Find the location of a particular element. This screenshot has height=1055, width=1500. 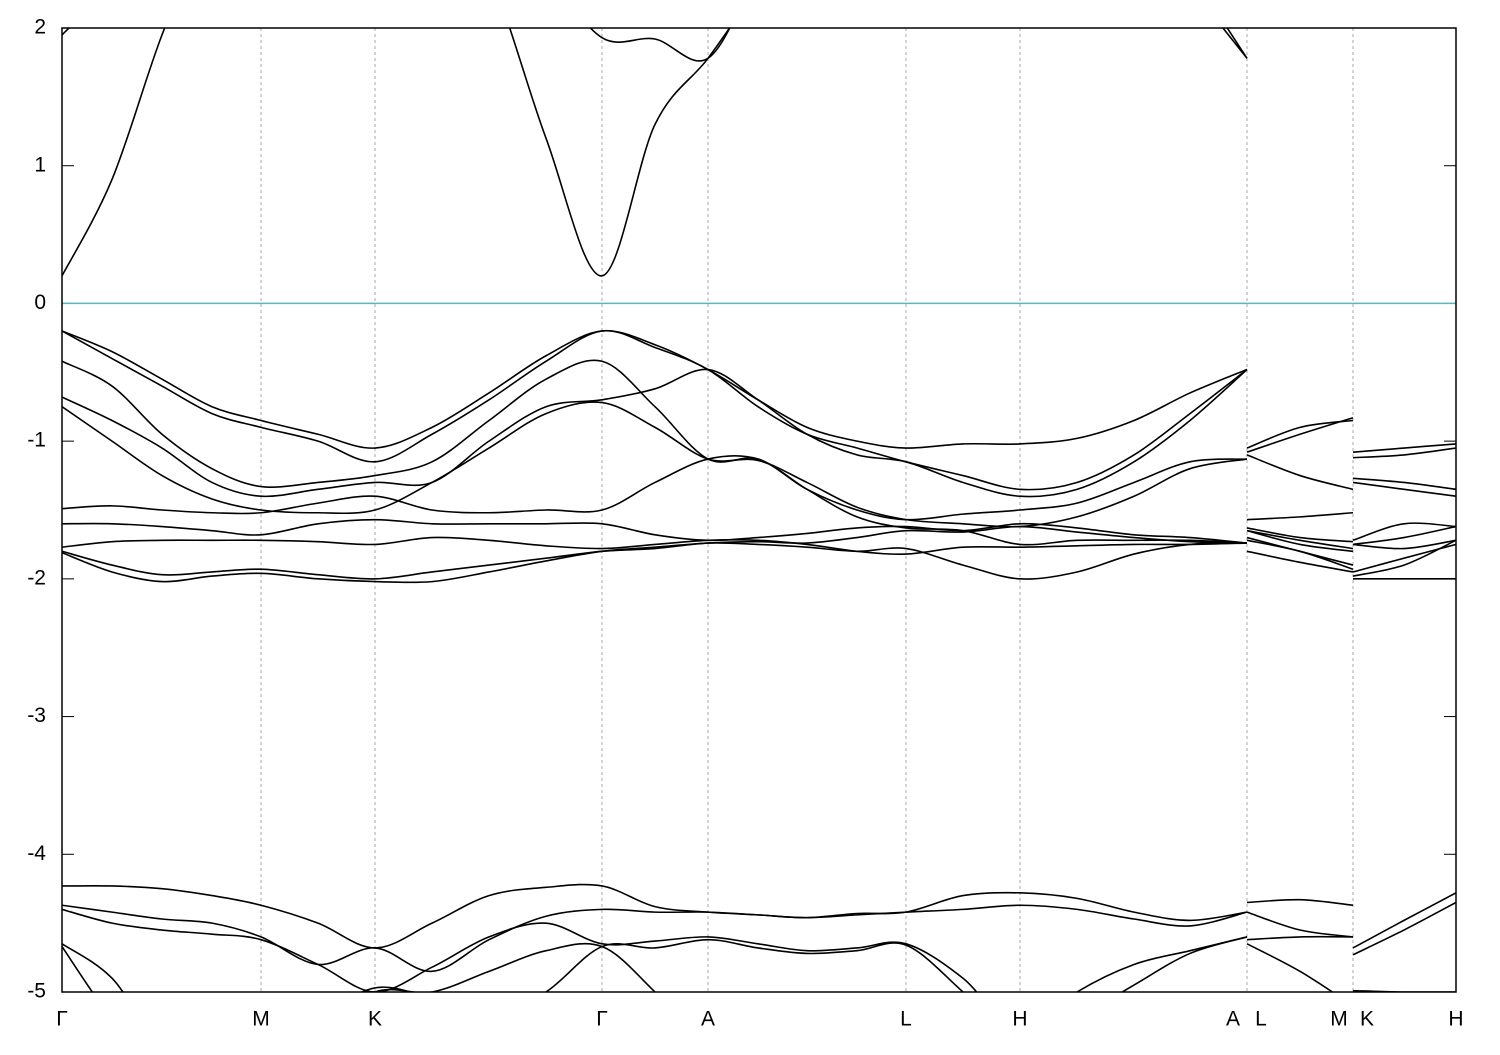

y-tick-label: -2 is located at coordinates (36, 577).